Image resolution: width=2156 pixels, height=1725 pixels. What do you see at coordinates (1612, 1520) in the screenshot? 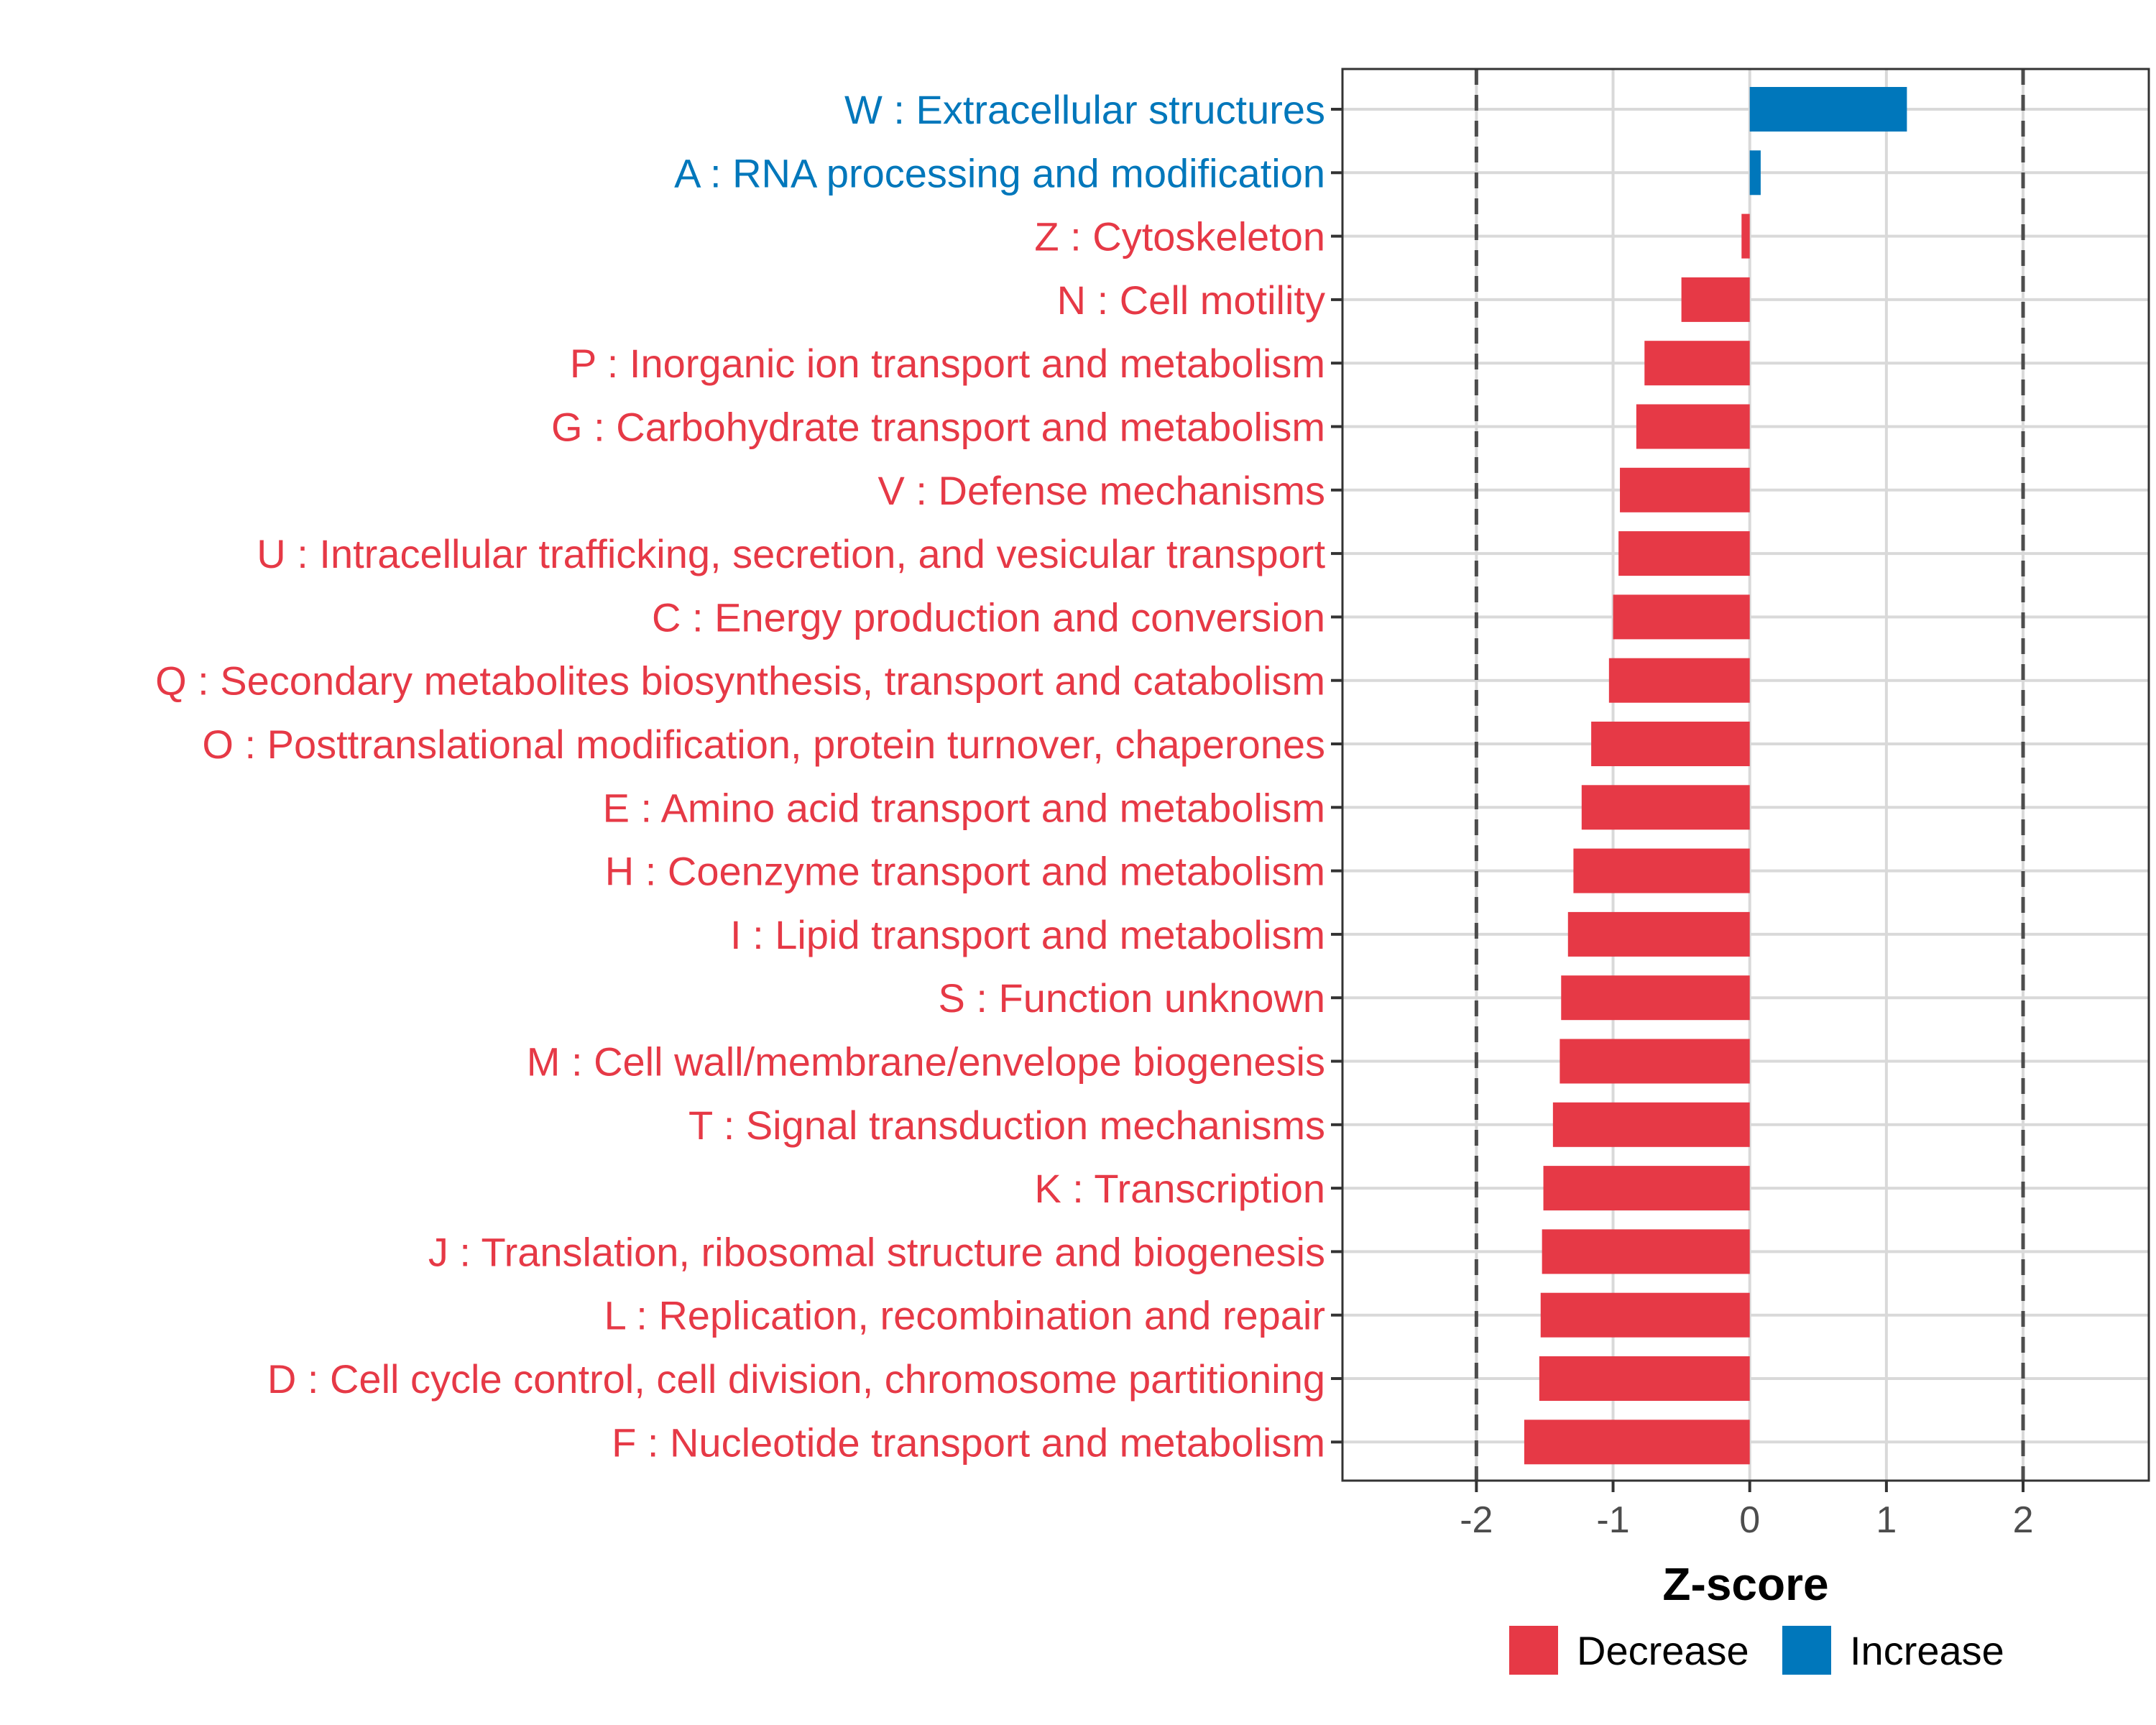
I see `x-tick-label: -1` at bounding box center [1612, 1520].